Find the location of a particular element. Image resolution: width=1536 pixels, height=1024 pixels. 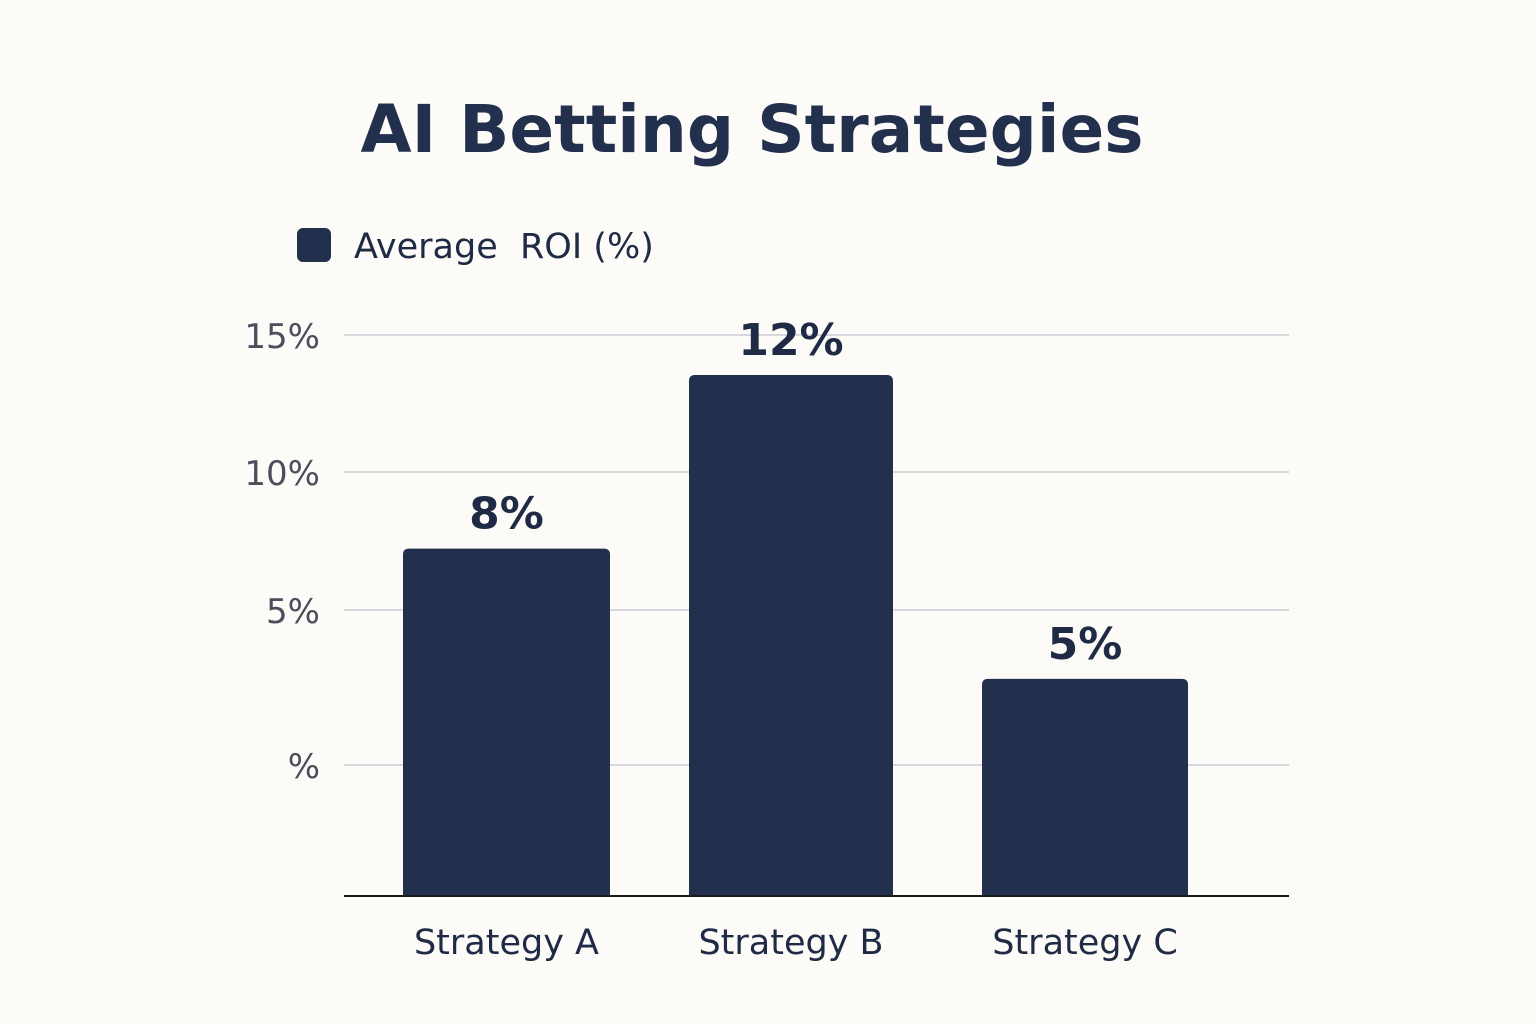

x-tick-label: Strategy C is located at coordinates (1085, 943).